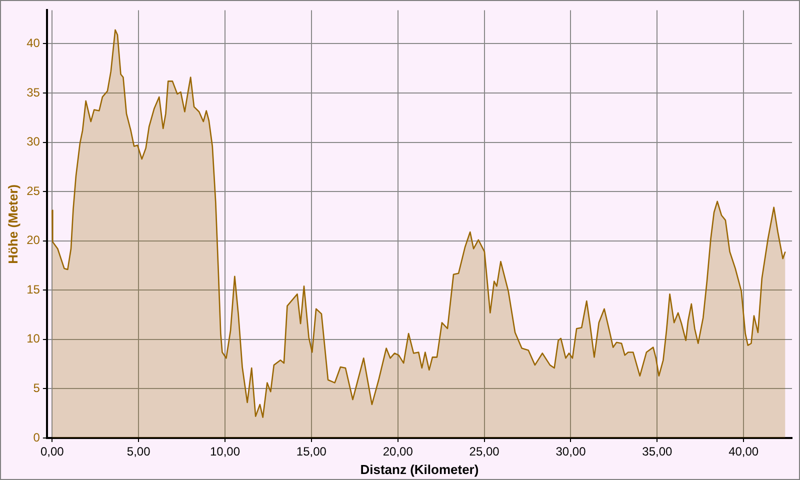  I want to click on y-tick-label: 35, so click(33, 92).